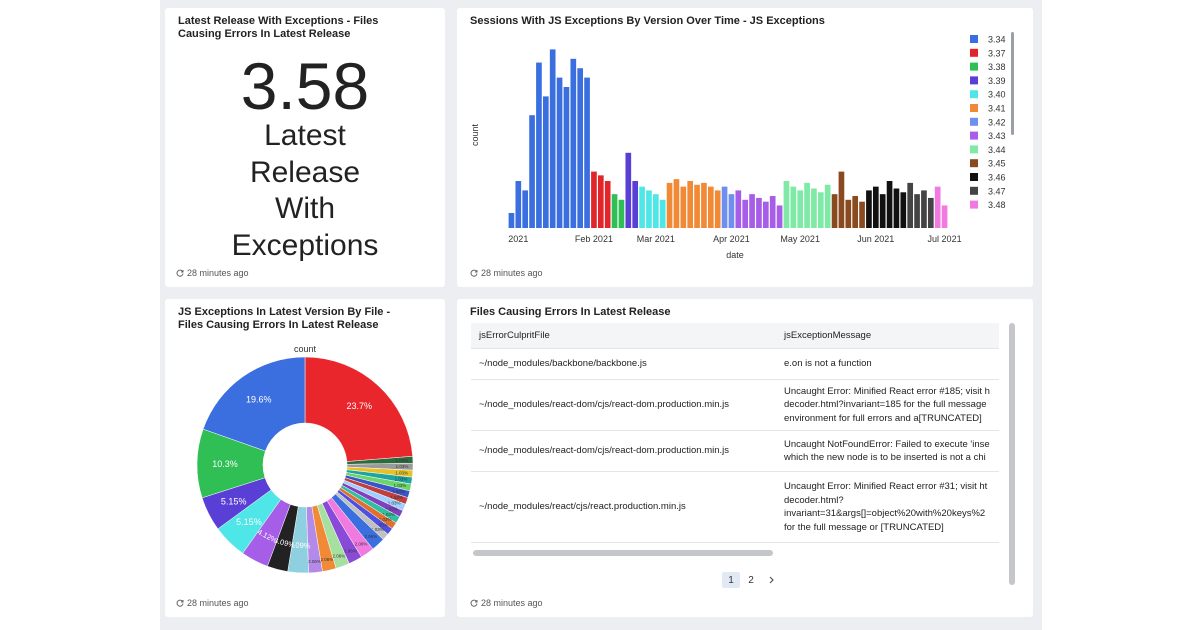  What do you see at coordinates (305, 86) in the screenshot?
I see `kpi-value: 3.58` at bounding box center [305, 86].